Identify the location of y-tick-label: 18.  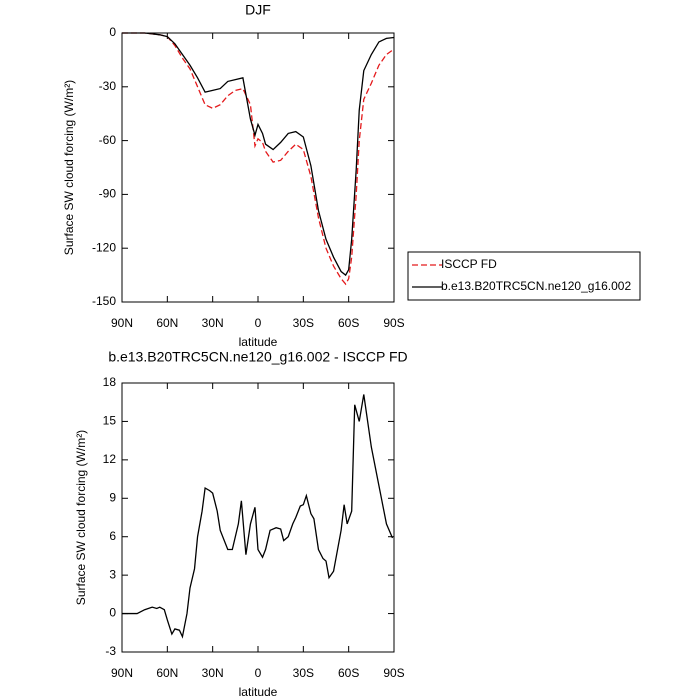
(110, 382).